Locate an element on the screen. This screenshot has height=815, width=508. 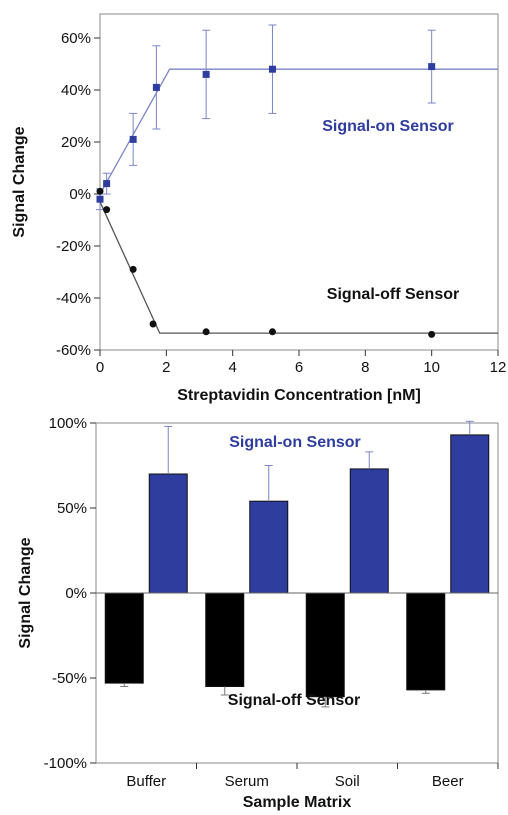
bottom-y-tick-label: -50% is located at coordinates (69, 678).